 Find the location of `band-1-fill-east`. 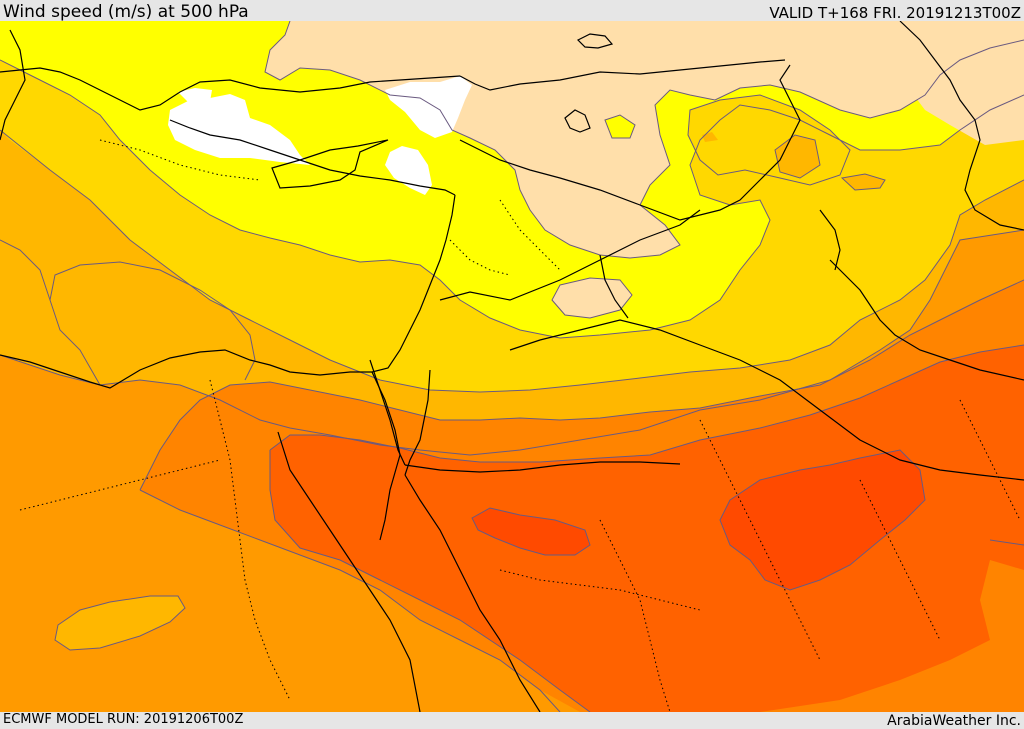

band-1-fill-east is located at coordinates (962, 83).